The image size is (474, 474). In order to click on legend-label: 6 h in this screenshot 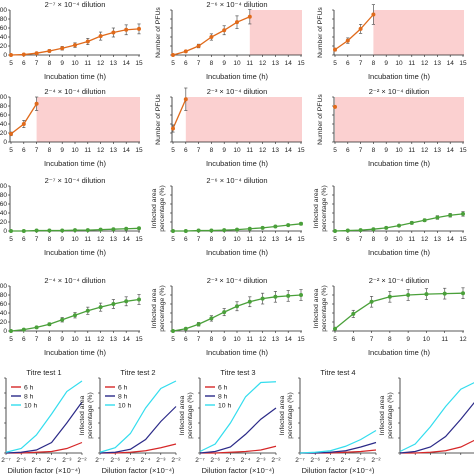, I will do `click(123, 387)`.